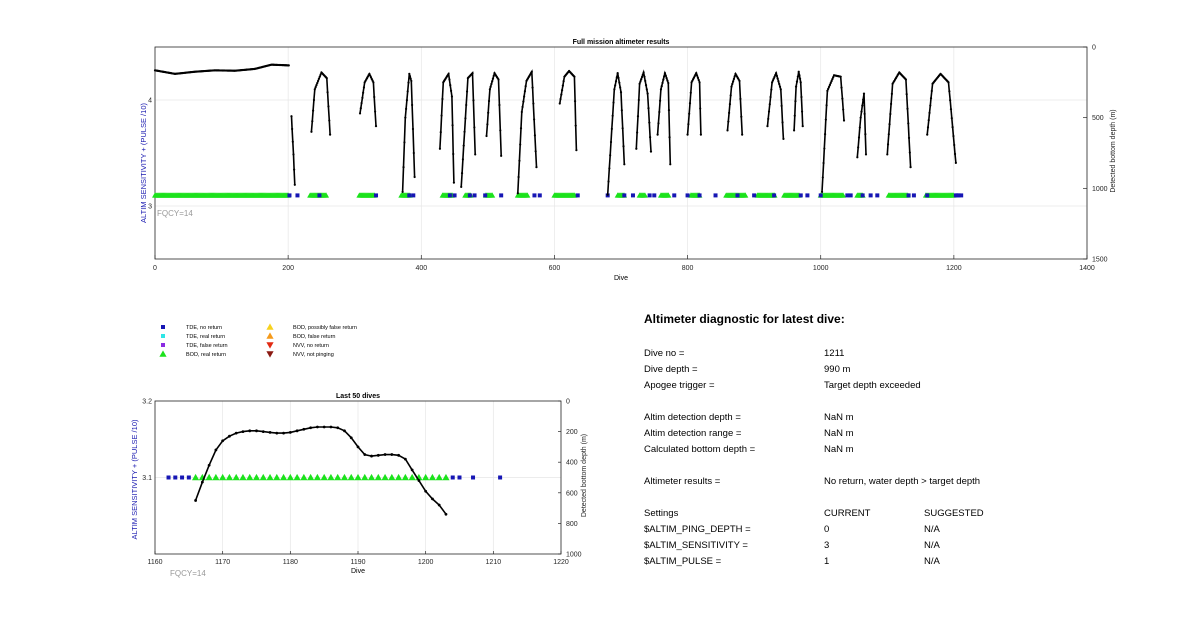 This screenshot has height=622, width=1200. I want to click on diagnostic-row: Dive no = 1211, so click(904, 355).